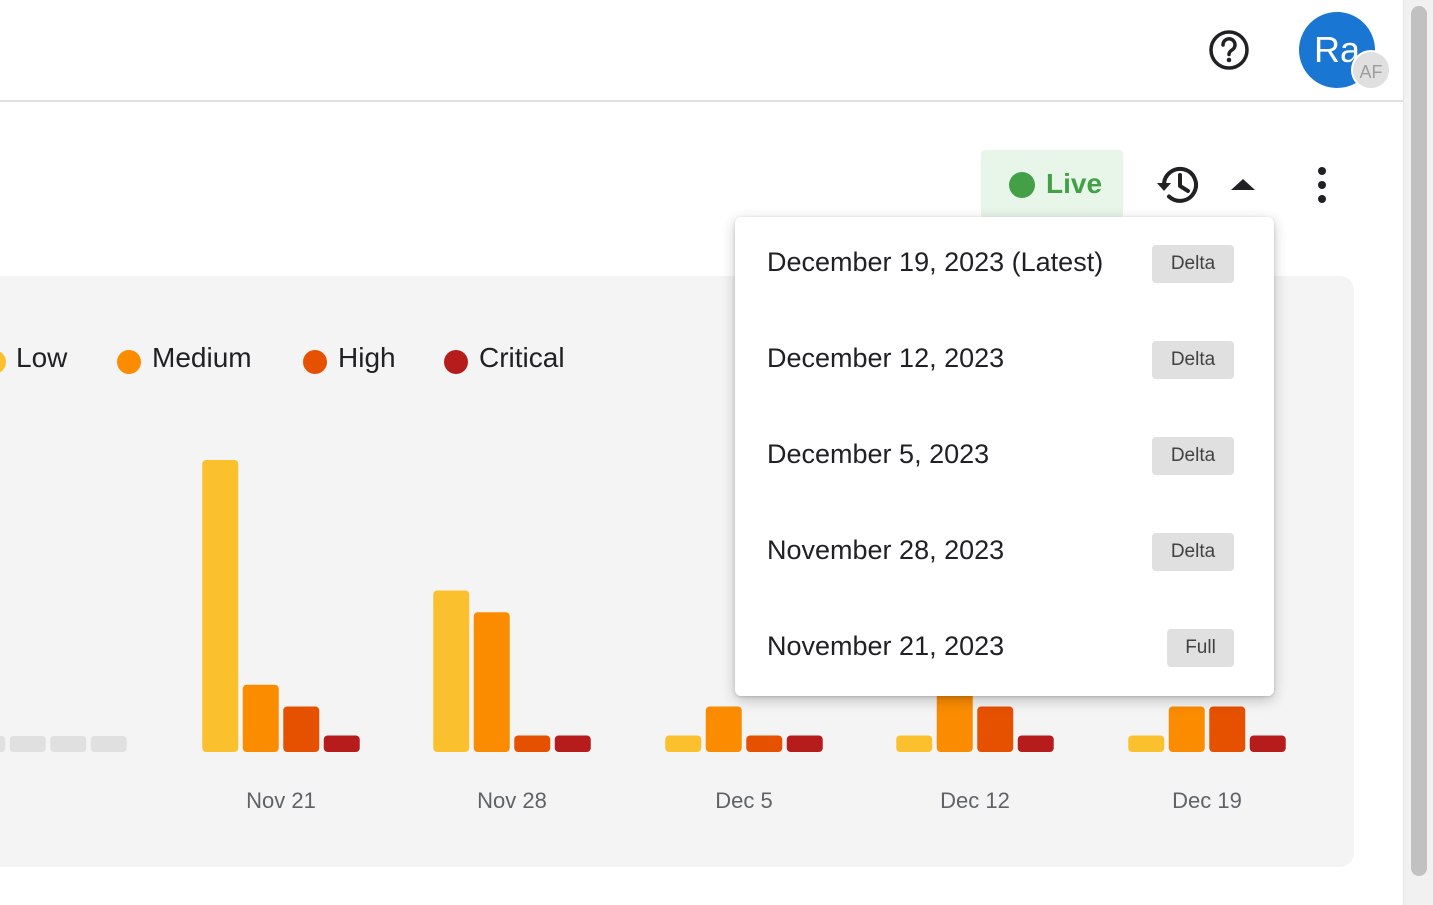 This screenshot has width=1433, height=905. What do you see at coordinates (886, 358) in the screenshot?
I see `version-date: December 12, 2023` at bounding box center [886, 358].